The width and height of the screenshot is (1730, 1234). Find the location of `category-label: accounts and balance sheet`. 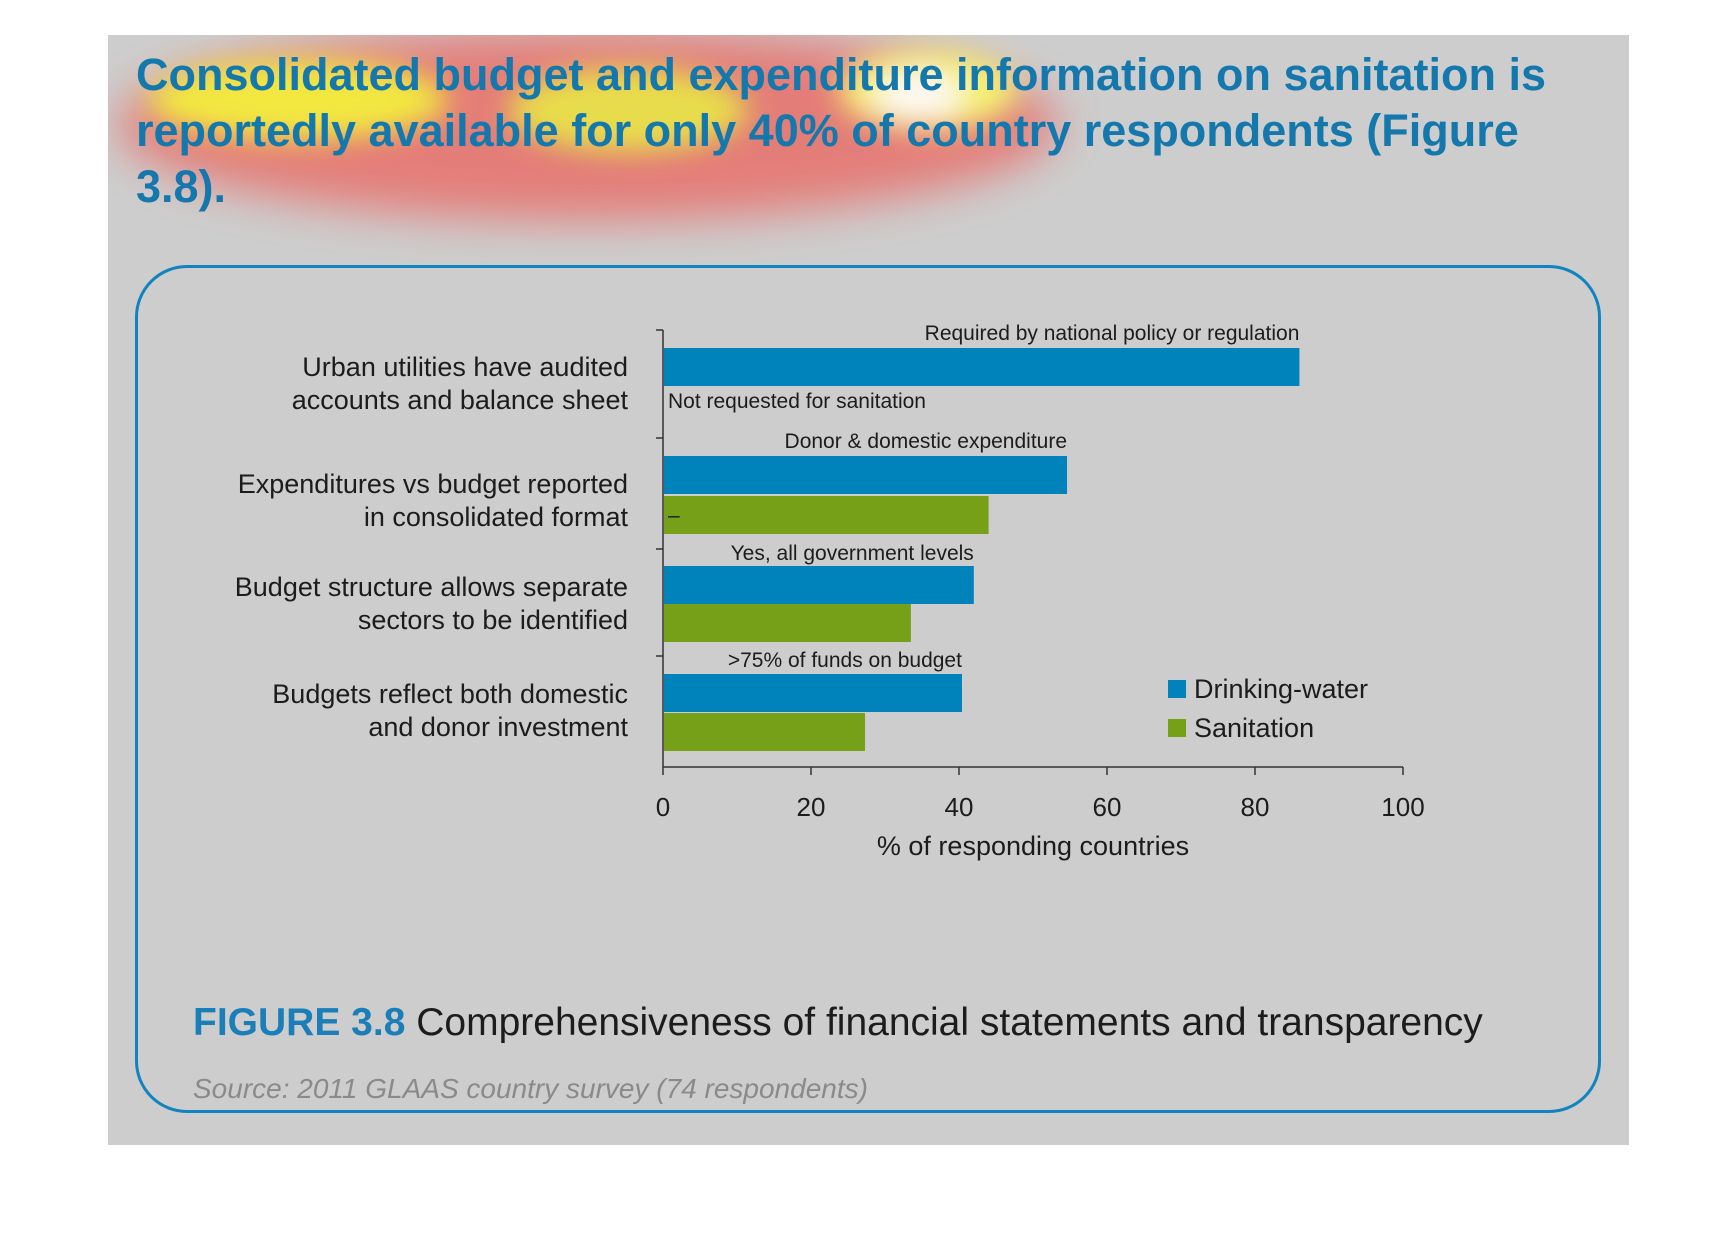

category-label: accounts and balance sheet is located at coordinates (460, 400).